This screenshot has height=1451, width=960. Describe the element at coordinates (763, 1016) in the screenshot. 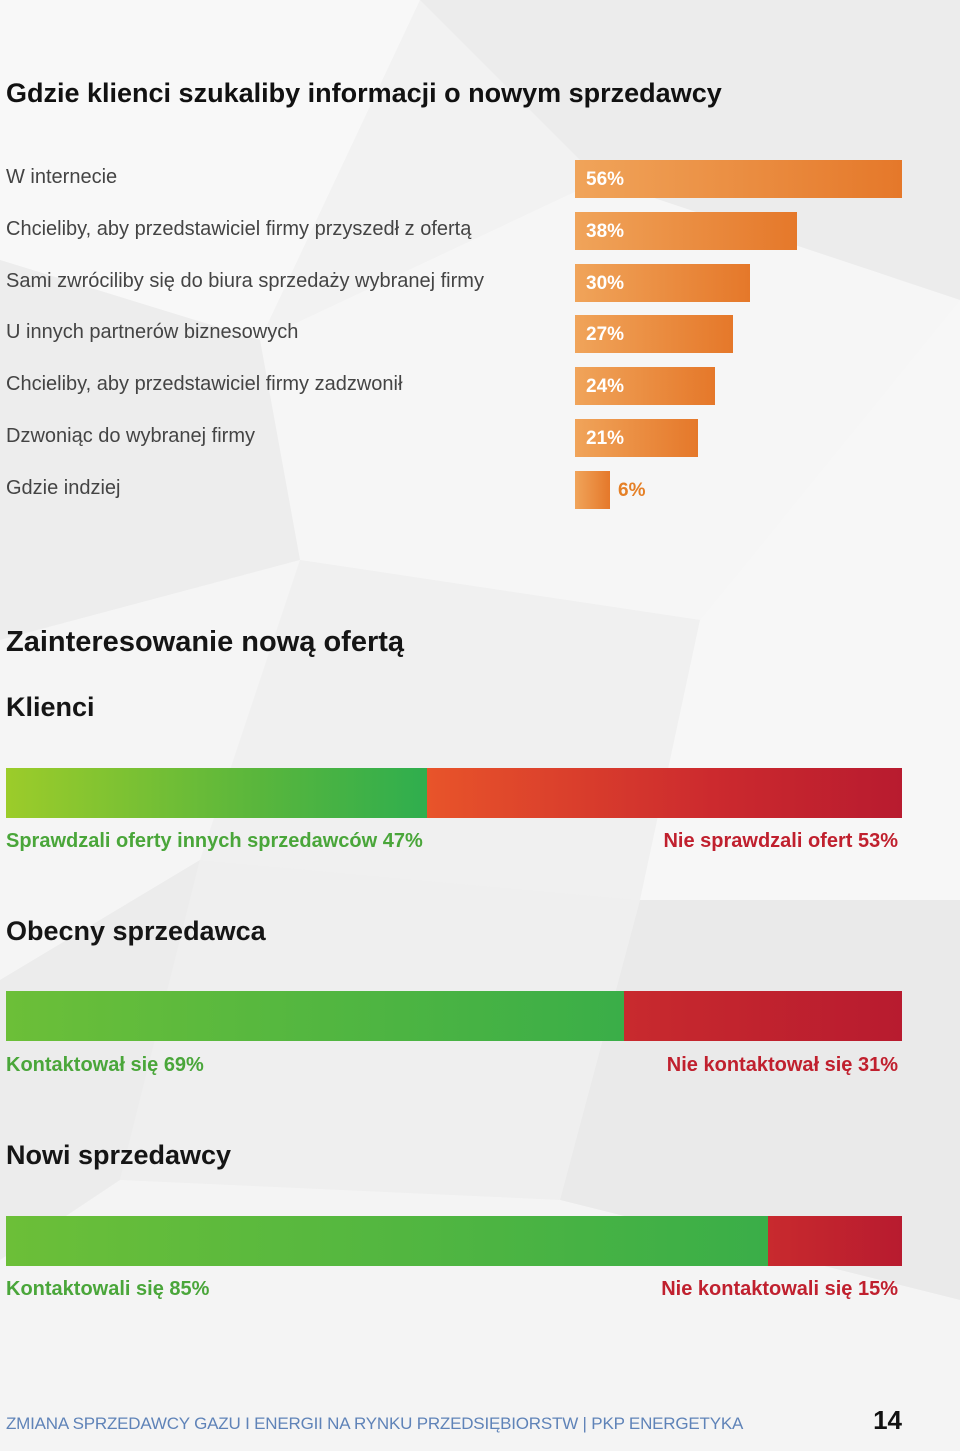

I see `current-seller-not-contacted-segment` at that location.